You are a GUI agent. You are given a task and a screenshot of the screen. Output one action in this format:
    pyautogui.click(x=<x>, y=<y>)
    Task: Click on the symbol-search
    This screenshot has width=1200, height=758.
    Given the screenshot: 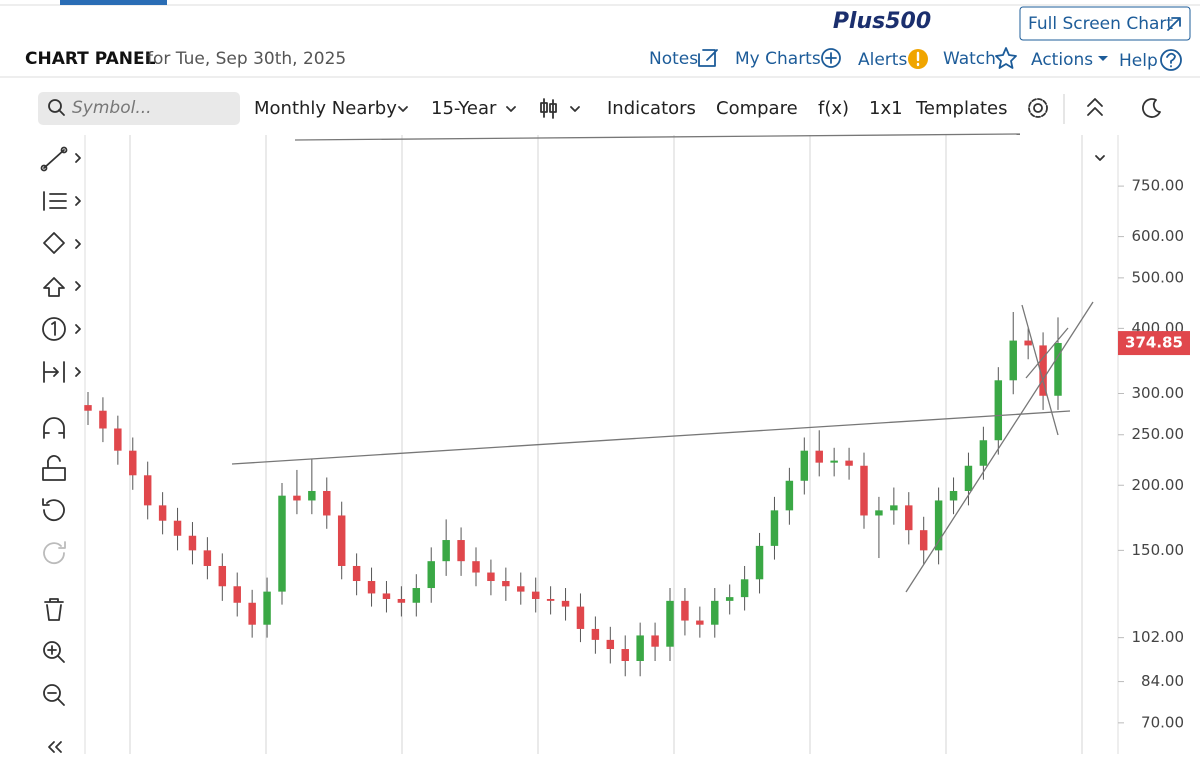 What is the action you would take?
    pyautogui.click(x=139, y=108)
    